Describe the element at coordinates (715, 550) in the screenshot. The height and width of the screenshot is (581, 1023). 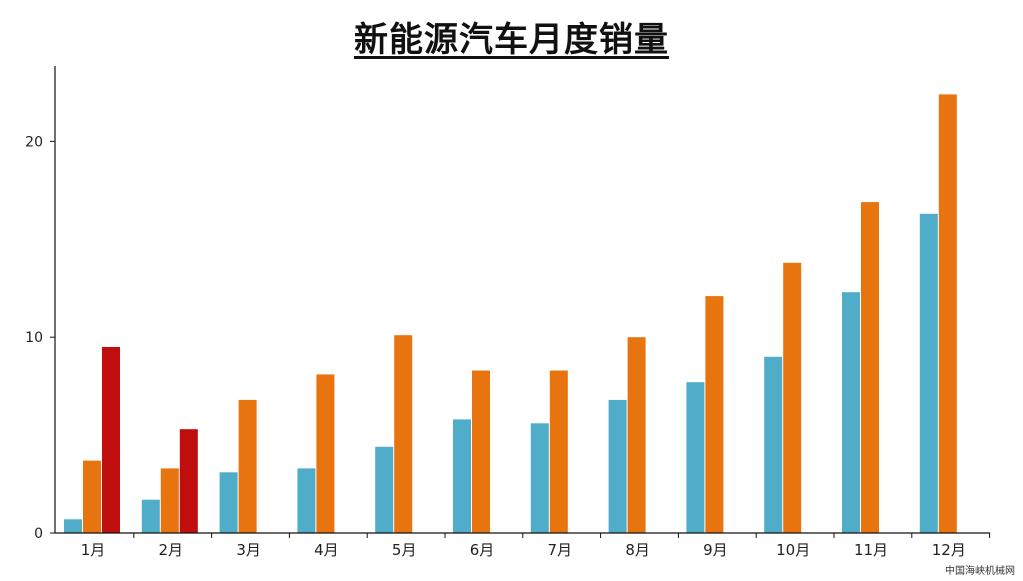
I see `x-category-label-9: 9月` at that location.